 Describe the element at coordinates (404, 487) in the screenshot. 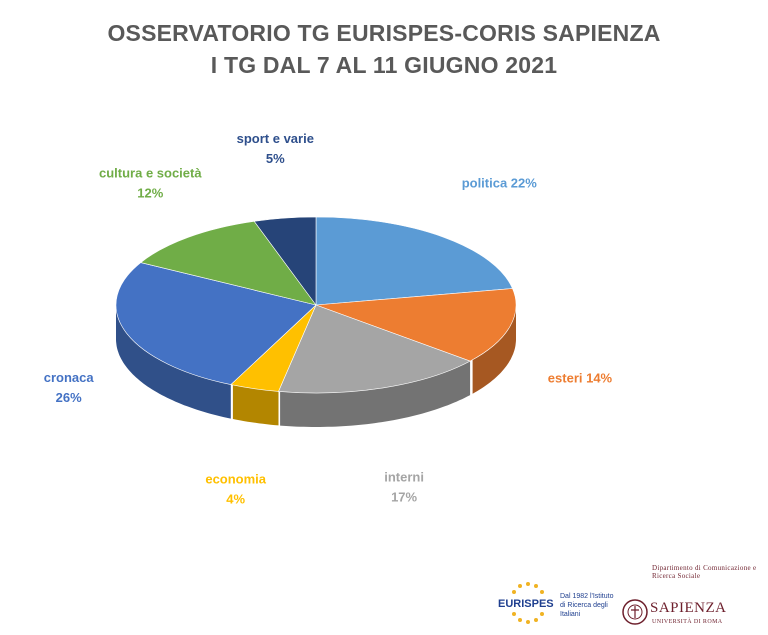

I see `pie-label-interni: interni 17%` at that location.